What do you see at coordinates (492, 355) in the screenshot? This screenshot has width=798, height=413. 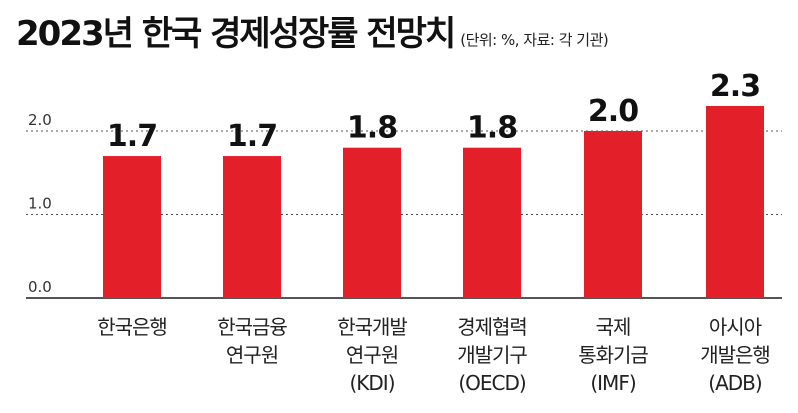 I see `category-label: 개발기구` at bounding box center [492, 355].